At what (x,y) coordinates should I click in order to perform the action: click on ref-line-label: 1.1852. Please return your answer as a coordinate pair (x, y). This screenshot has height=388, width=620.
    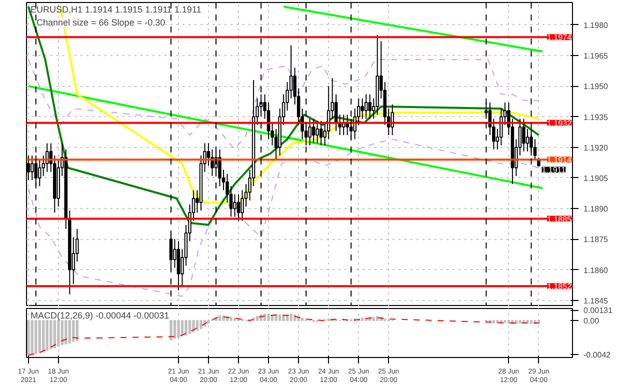
    Looking at the image, I should click on (559, 287).